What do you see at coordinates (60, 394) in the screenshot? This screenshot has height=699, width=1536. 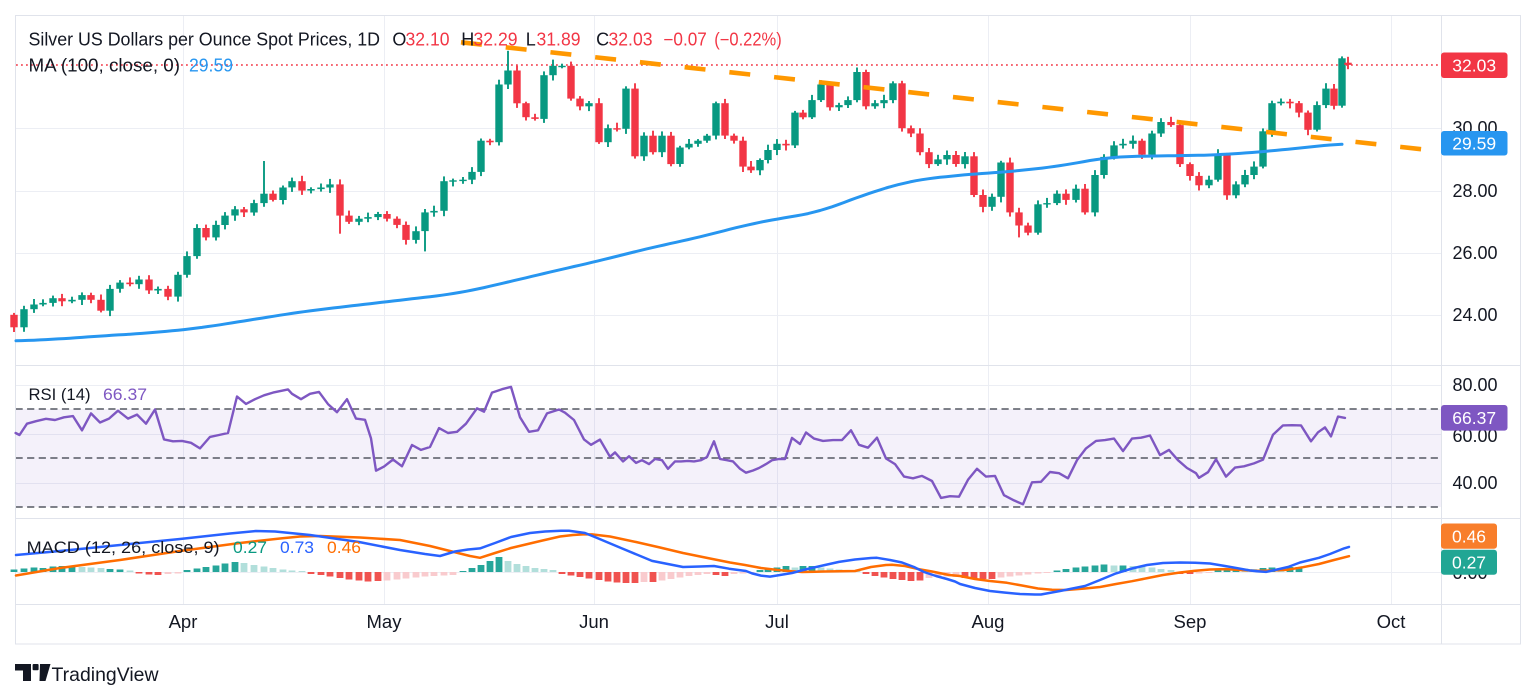 I see `svg-text: RSI (14)` at bounding box center [60, 394].